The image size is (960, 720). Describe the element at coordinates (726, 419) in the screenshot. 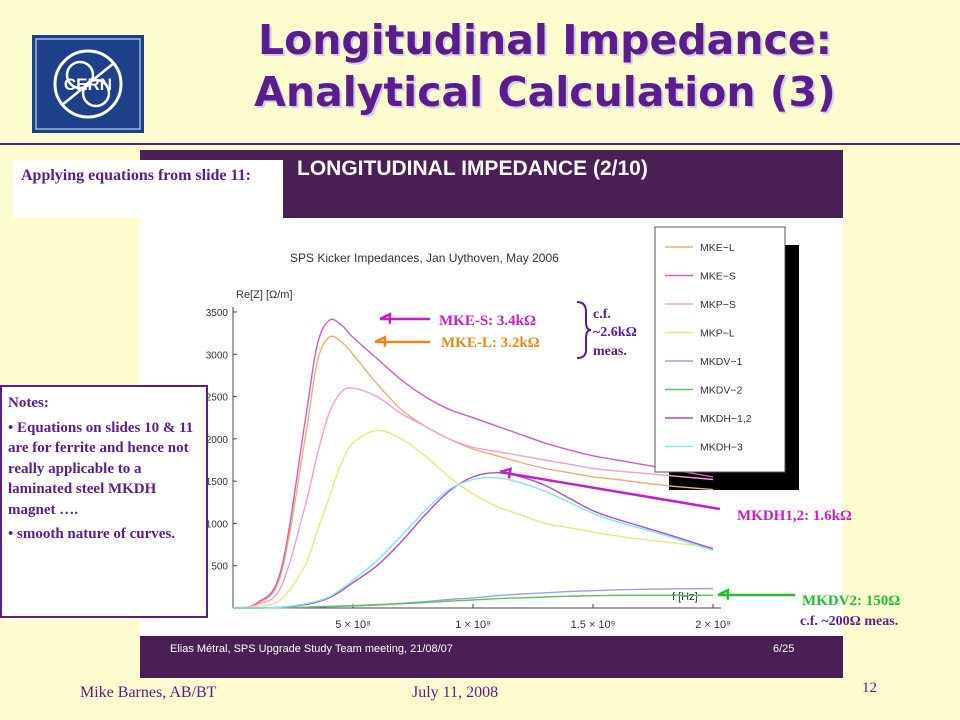

I see `legend-entry: MKDH−1,2` at that location.